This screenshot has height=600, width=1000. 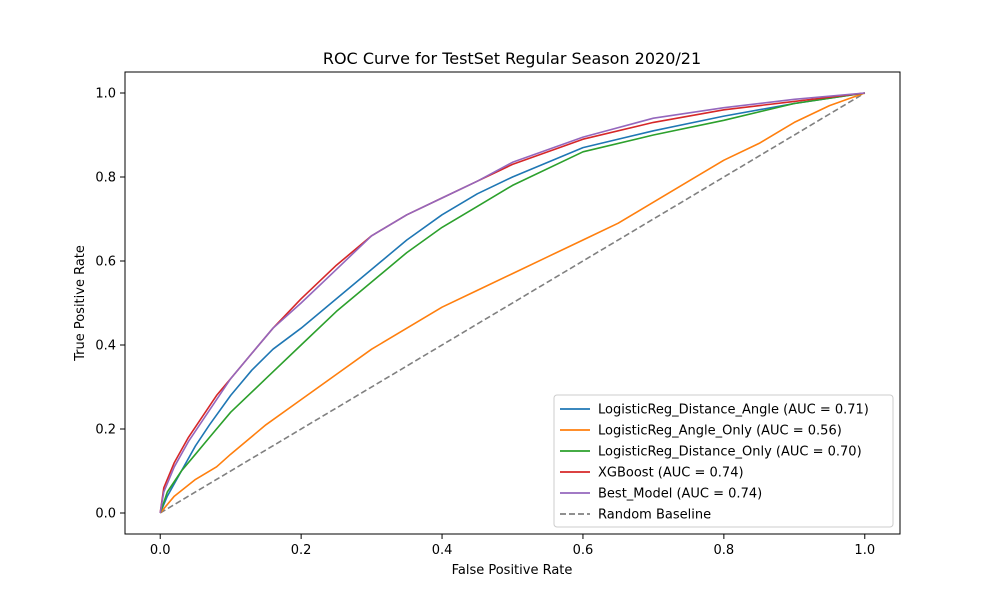 What do you see at coordinates (680, 494) in the screenshot?
I see `legend-label-4: Best_Model (AUC = 0.74)` at bounding box center [680, 494].